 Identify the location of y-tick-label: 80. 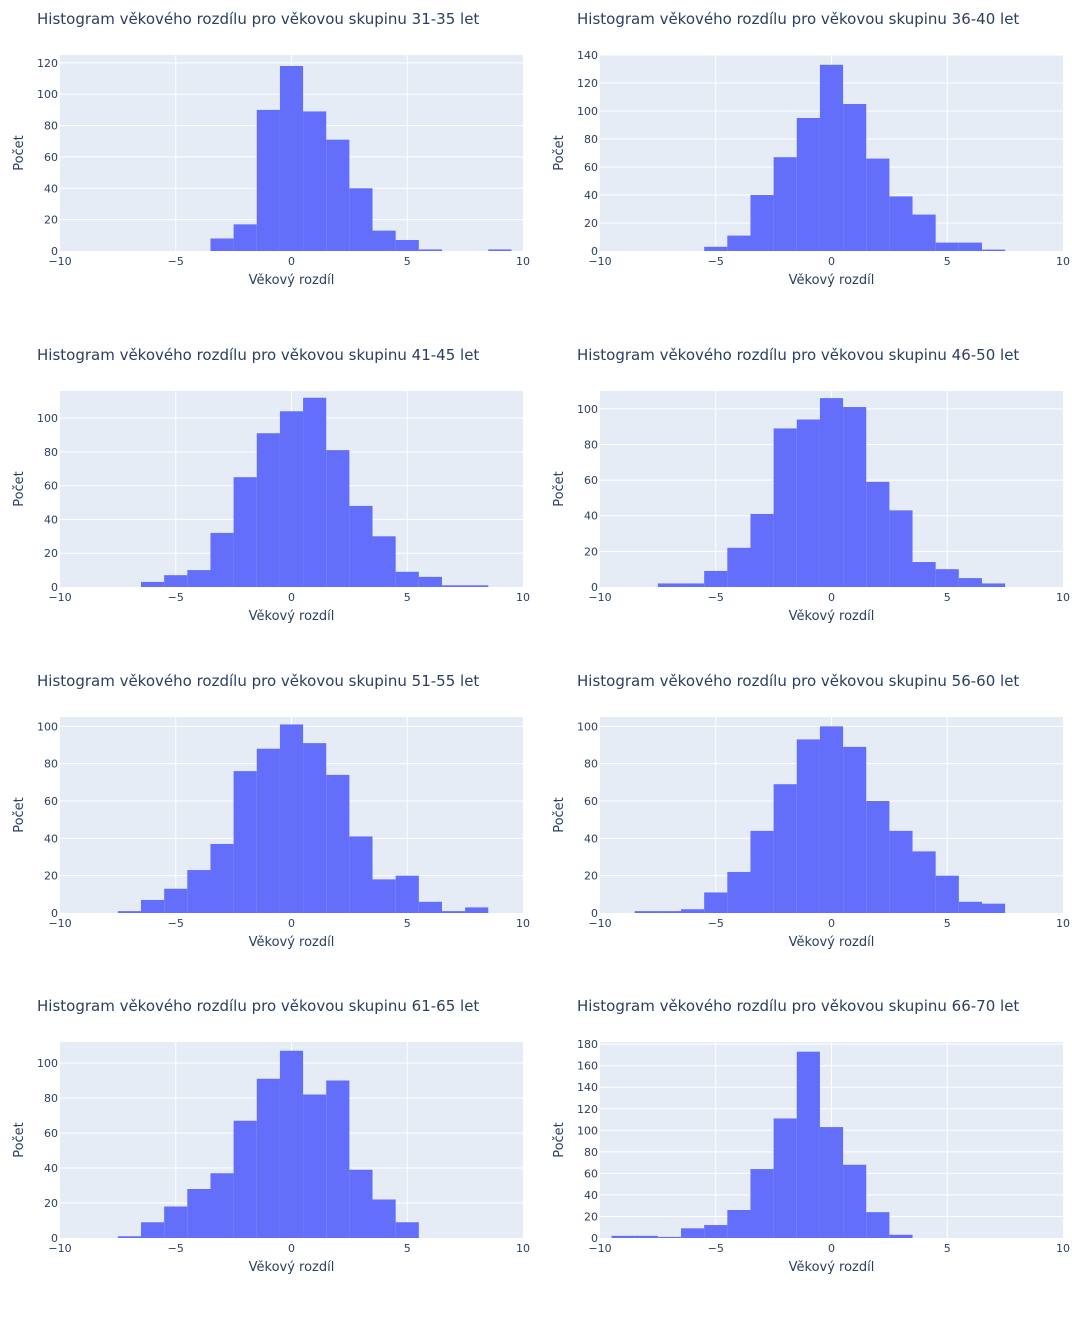
(591, 764).